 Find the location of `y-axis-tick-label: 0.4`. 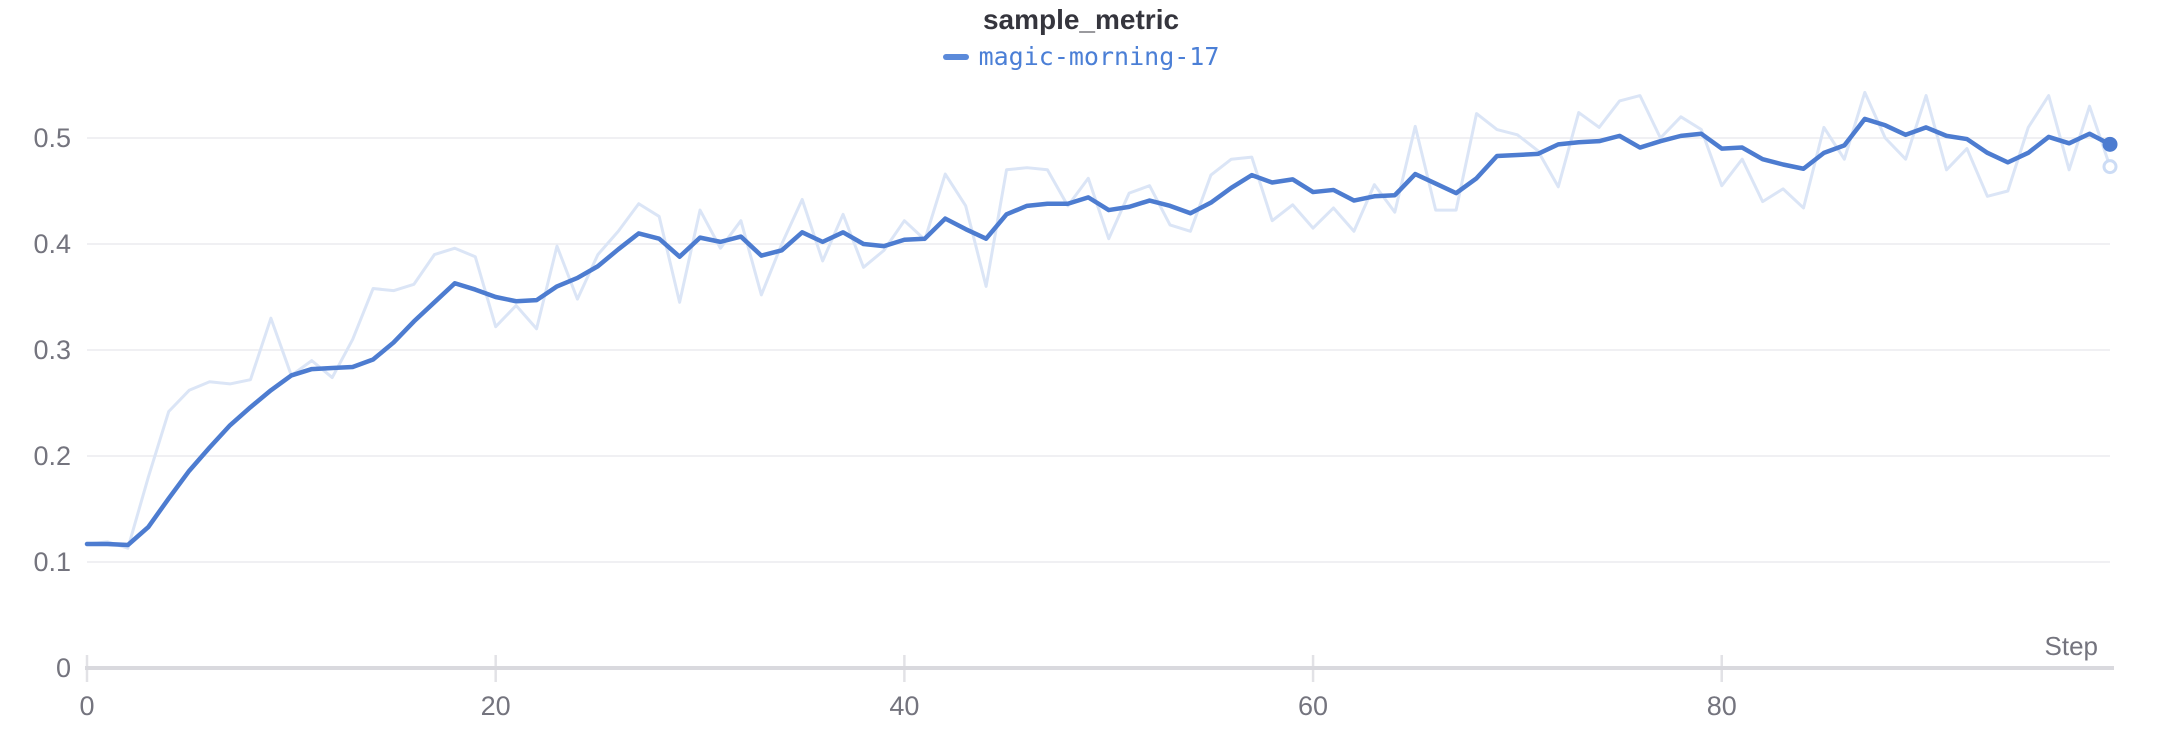

y-axis-tick-label: 0.4 is located at coordinates (52, 244).